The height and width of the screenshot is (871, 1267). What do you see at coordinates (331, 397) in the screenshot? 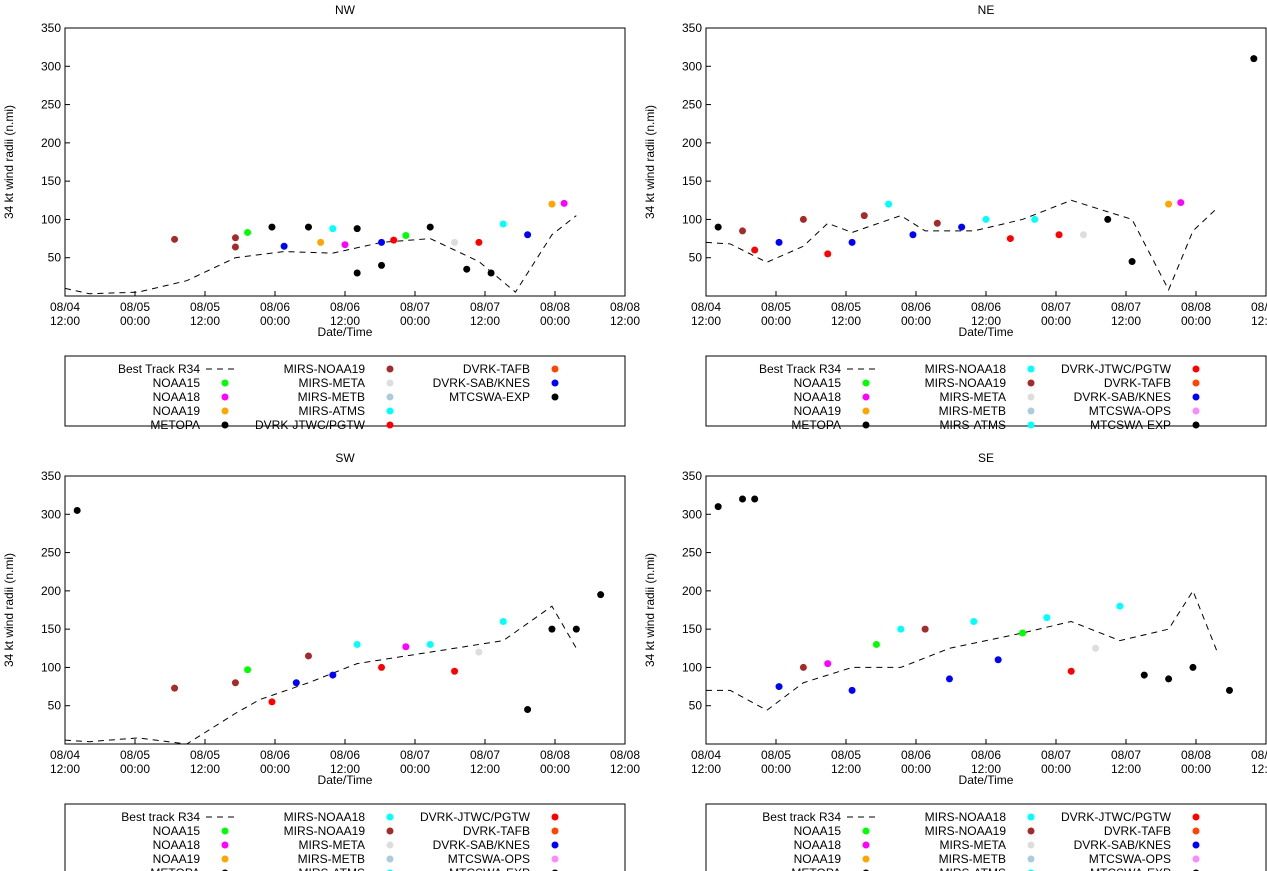
I see `legend-label: MIRS-METB` at bounding box center [331, 397].